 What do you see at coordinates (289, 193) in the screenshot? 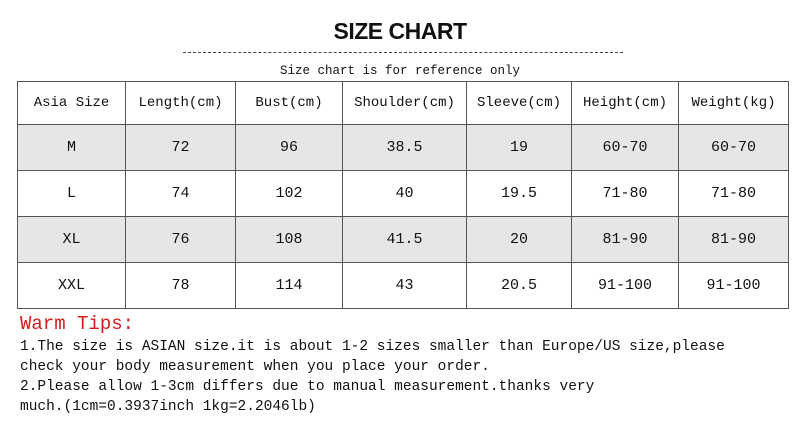
I see `table-cell: 102` at bounding box center [289, 193].